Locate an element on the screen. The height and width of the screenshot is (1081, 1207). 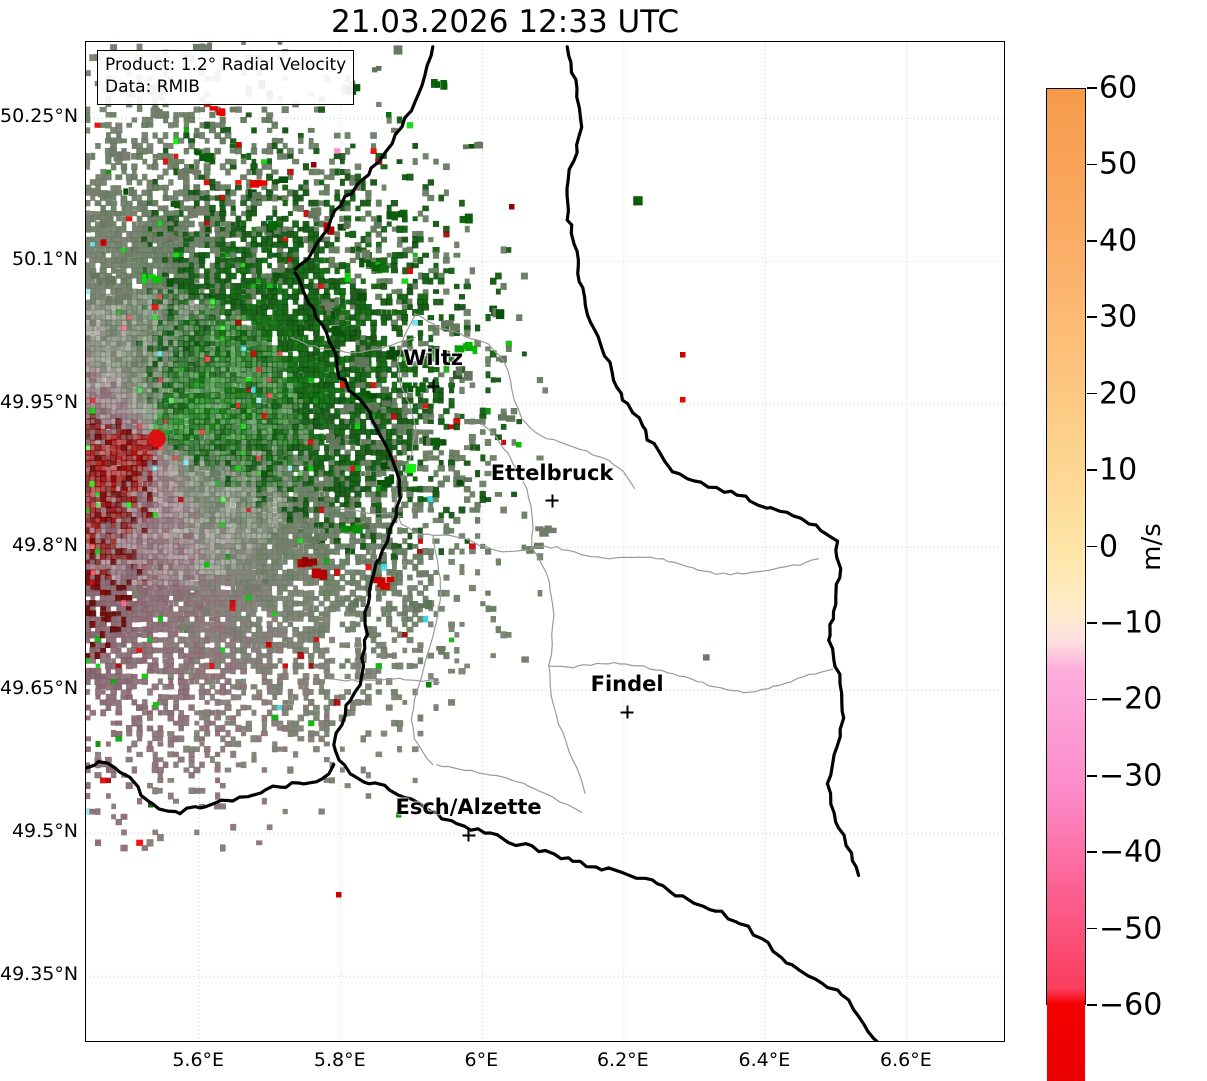
colorbar-tick-label: −10 is located at coordinates (1131, 623).